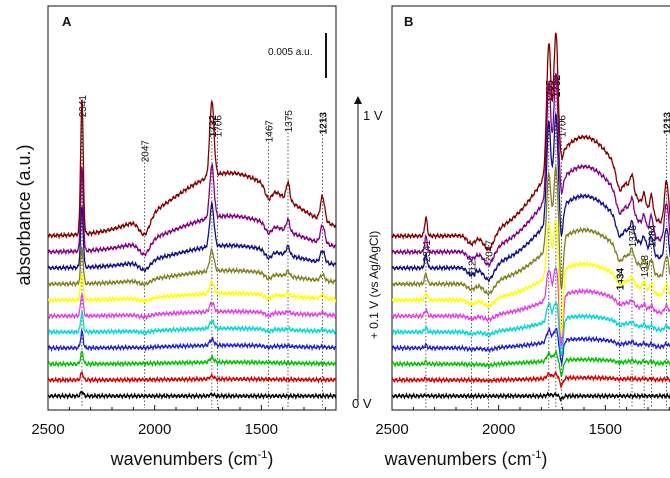 This screenshot has height=478, width=670. What do you see at coordinates (652, 236) in the screenshot?
I see `peak-label: 1284` at bounding box center [652, 236].